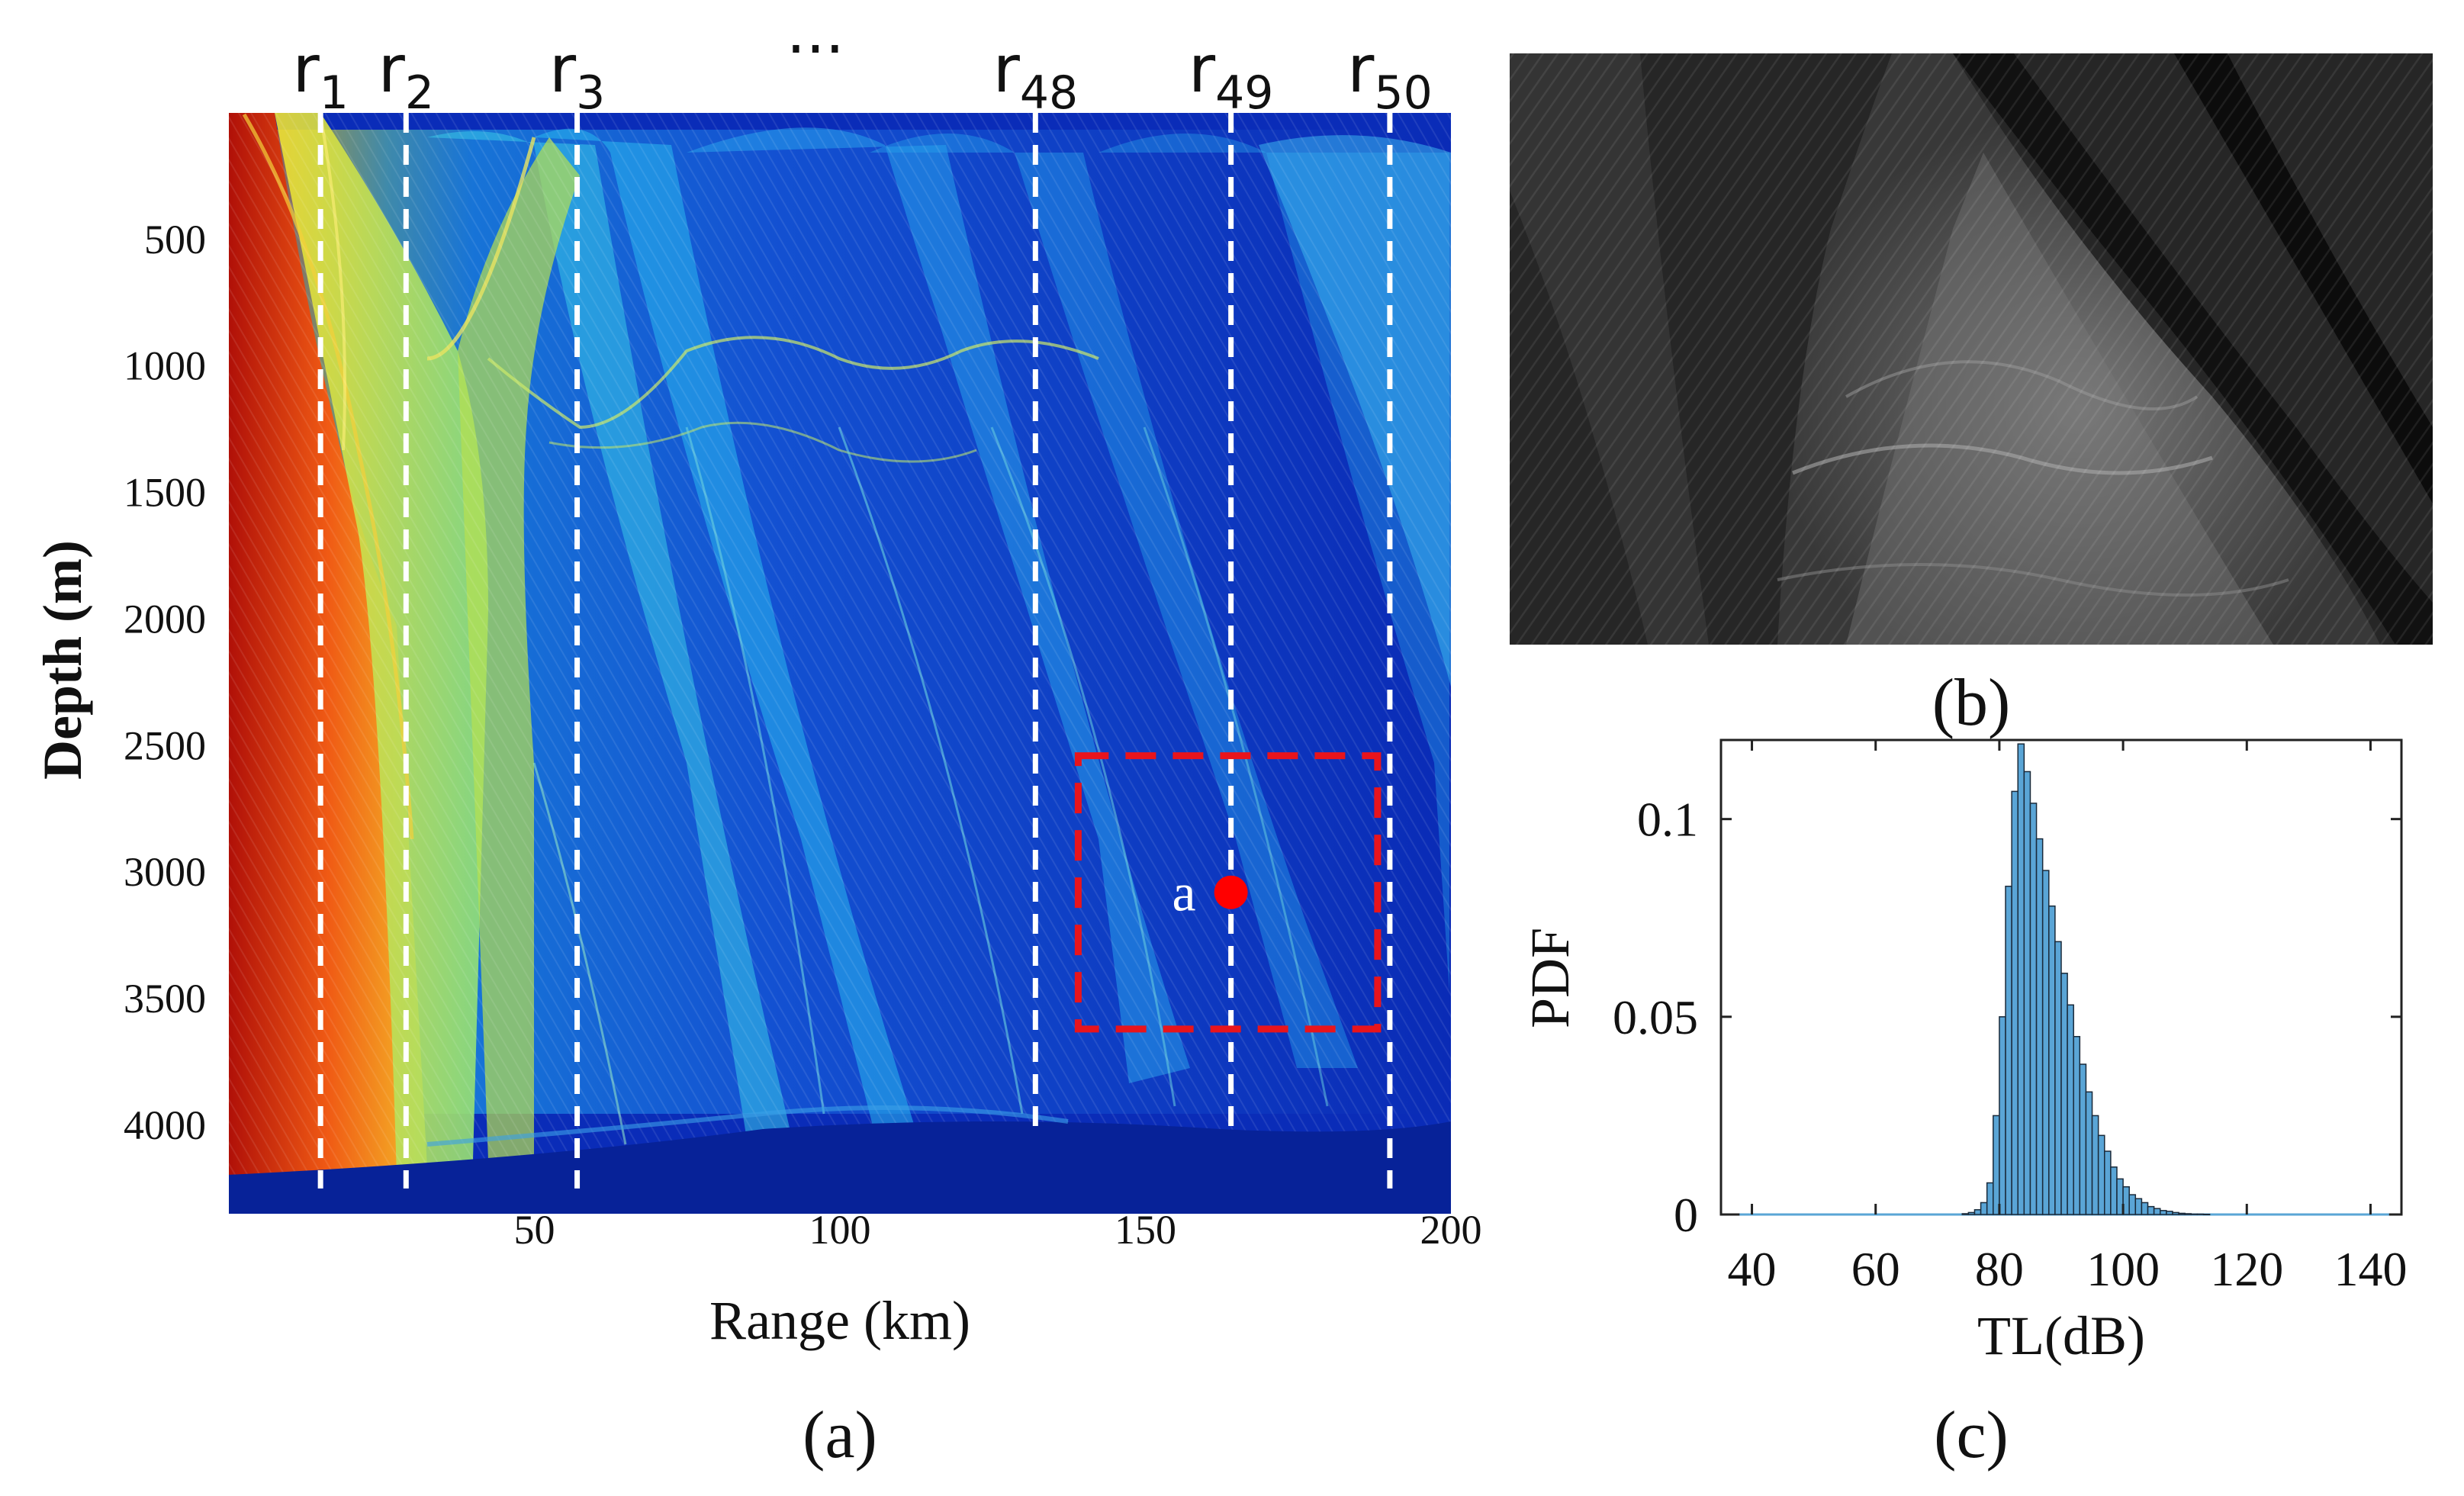 The image size is (2464, 1496). I want to click on panel-a-ylabel: Depth (m), so click(62, 660).